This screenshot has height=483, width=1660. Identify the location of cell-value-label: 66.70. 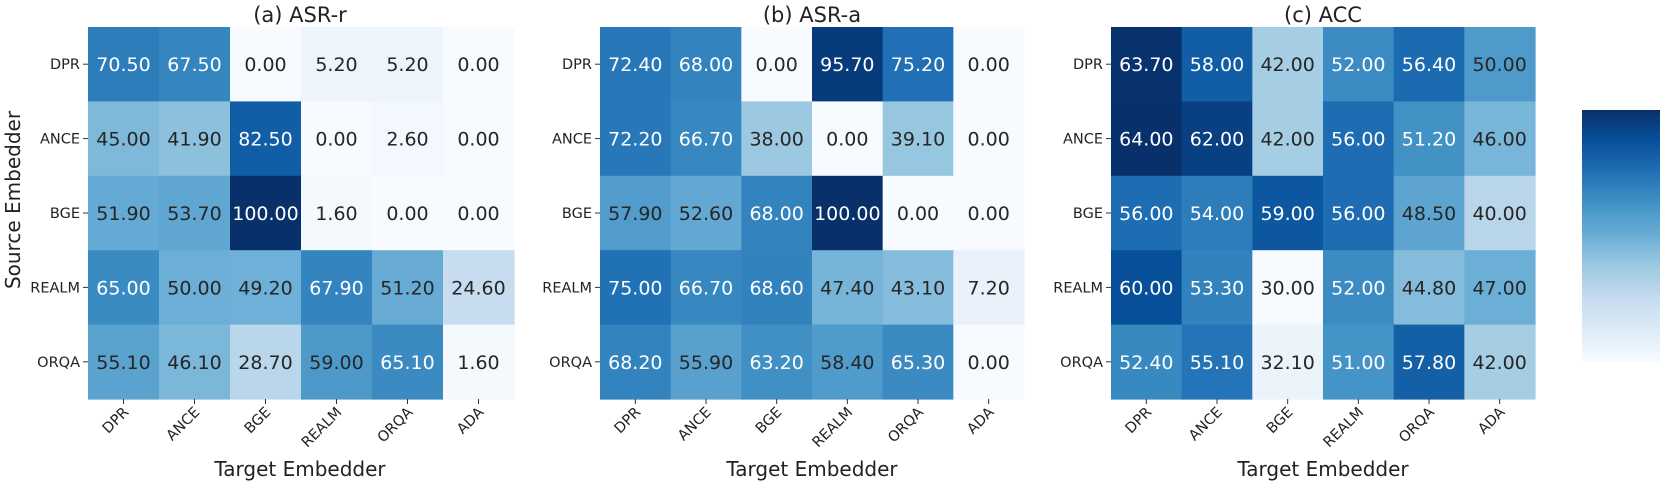
(706, 140).